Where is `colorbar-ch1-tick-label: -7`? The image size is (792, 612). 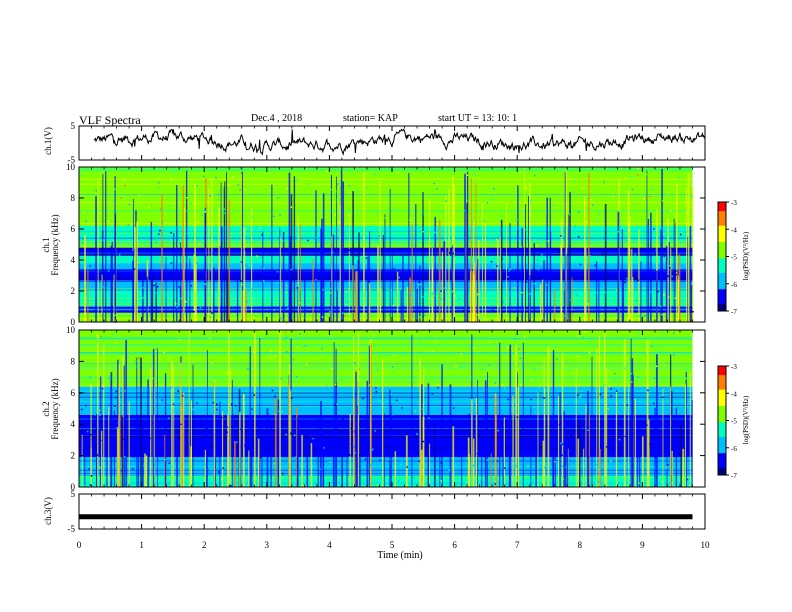
colorbar-ch1-tick-label: -7 is located at coordinates (734, 312).